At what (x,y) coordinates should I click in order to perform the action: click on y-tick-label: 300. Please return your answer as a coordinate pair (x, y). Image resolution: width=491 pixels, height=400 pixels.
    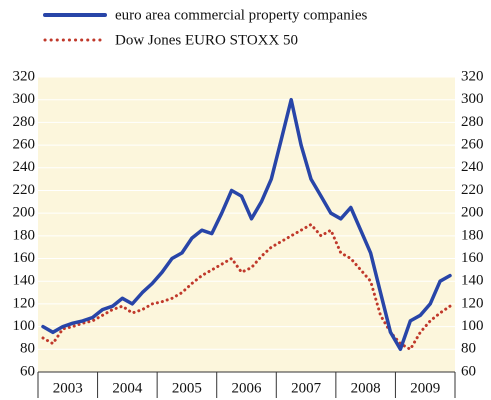
    Looking at the image, I should click on (24, 99).